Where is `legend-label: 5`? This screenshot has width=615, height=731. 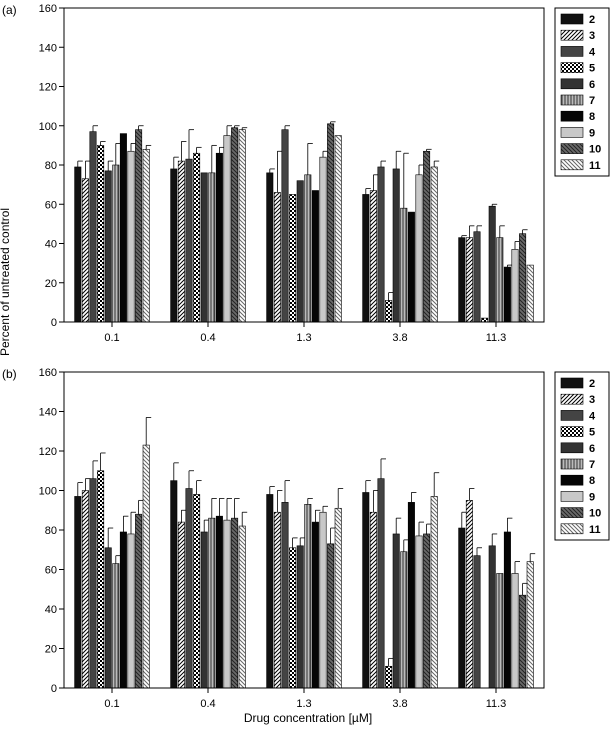 legend-label: 5 is located at coordinates (592, 433).